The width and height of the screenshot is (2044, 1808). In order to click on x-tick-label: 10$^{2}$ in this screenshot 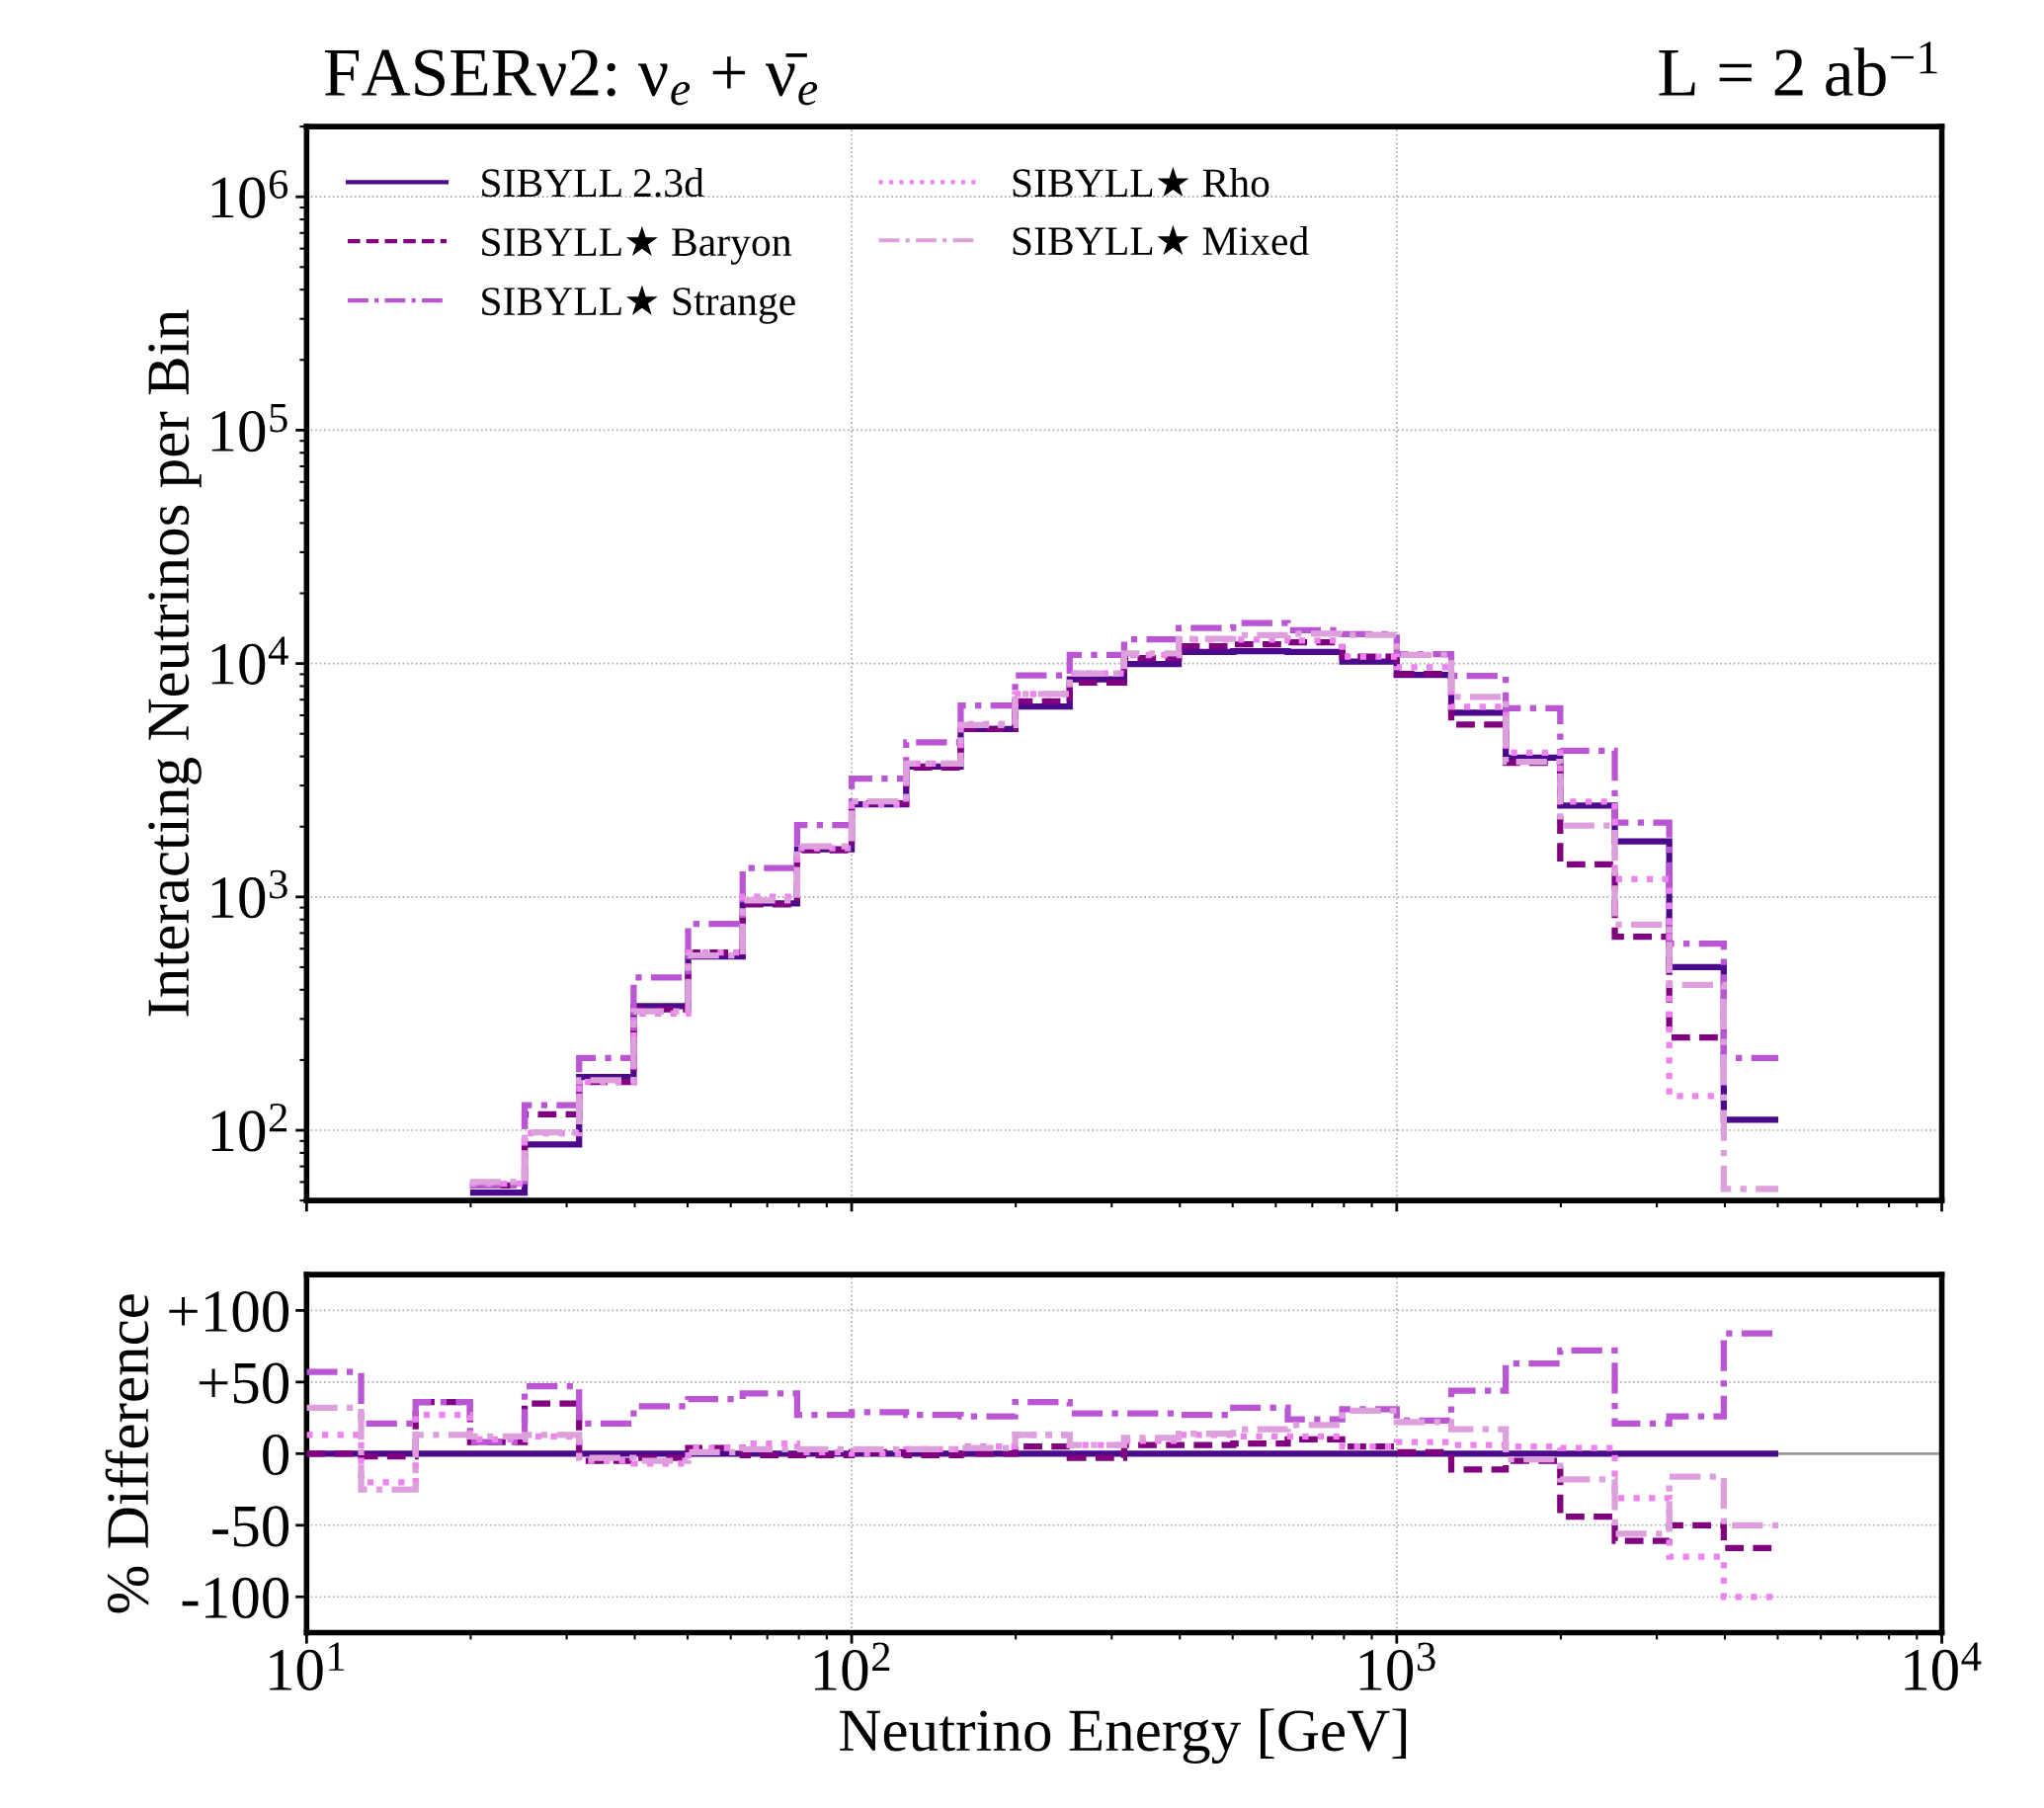, I will do `click(852, 1667)`.